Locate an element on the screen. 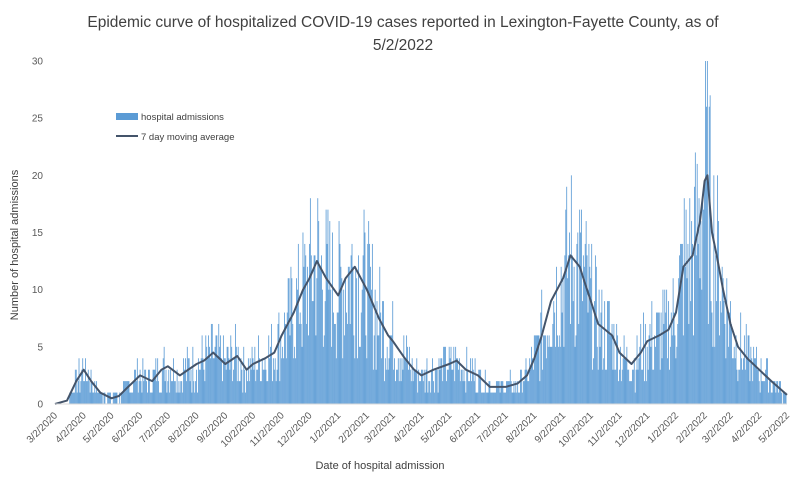 Image resolution: width=807 pixels, height=480 pixels. y-axis-ticks: 0 5 10 15 20 25 30 is located at coordinates (38, 234).